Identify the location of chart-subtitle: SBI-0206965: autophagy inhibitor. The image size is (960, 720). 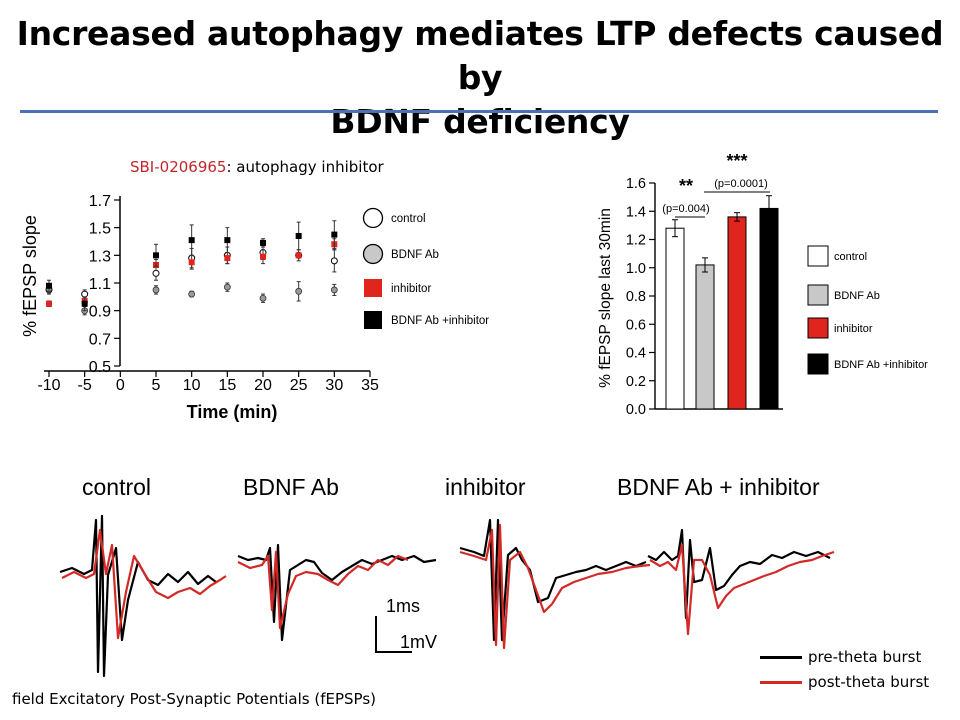
(257, 167).